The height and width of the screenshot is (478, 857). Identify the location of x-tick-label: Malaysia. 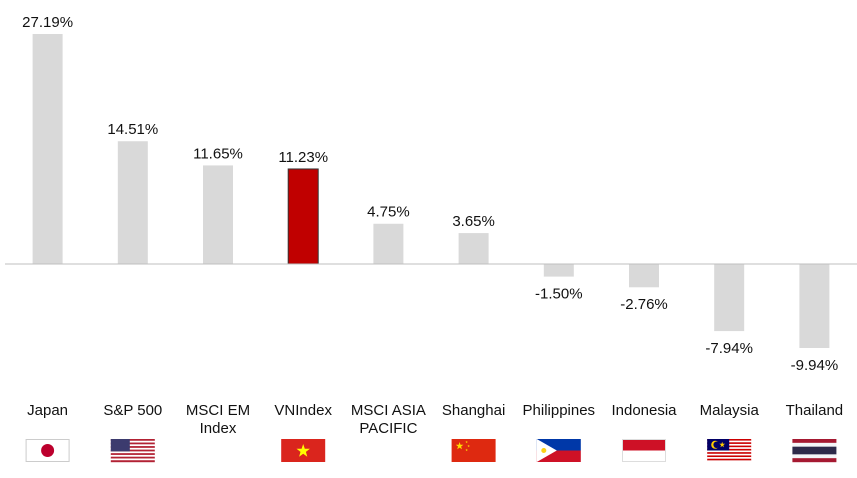
(729, 410).